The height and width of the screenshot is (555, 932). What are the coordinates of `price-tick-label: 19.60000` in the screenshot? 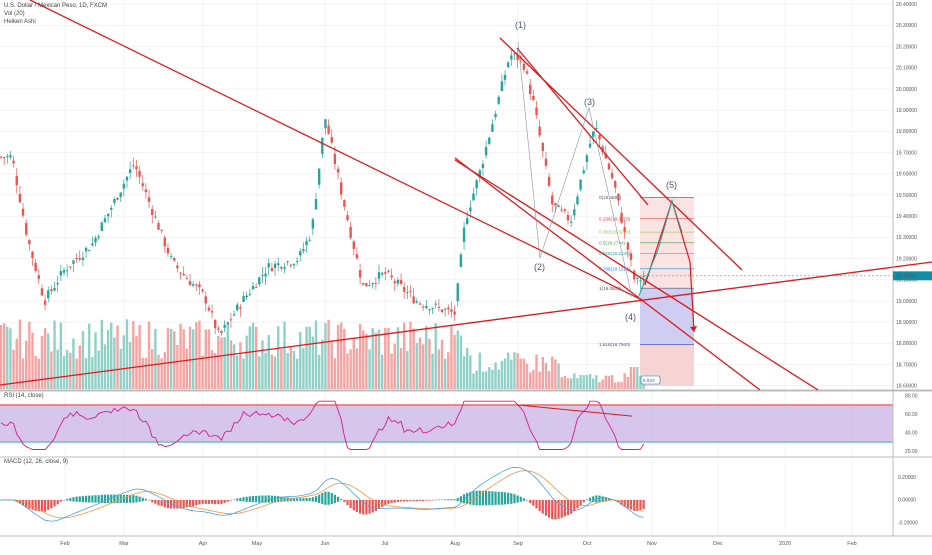 It's located at (906, 175).